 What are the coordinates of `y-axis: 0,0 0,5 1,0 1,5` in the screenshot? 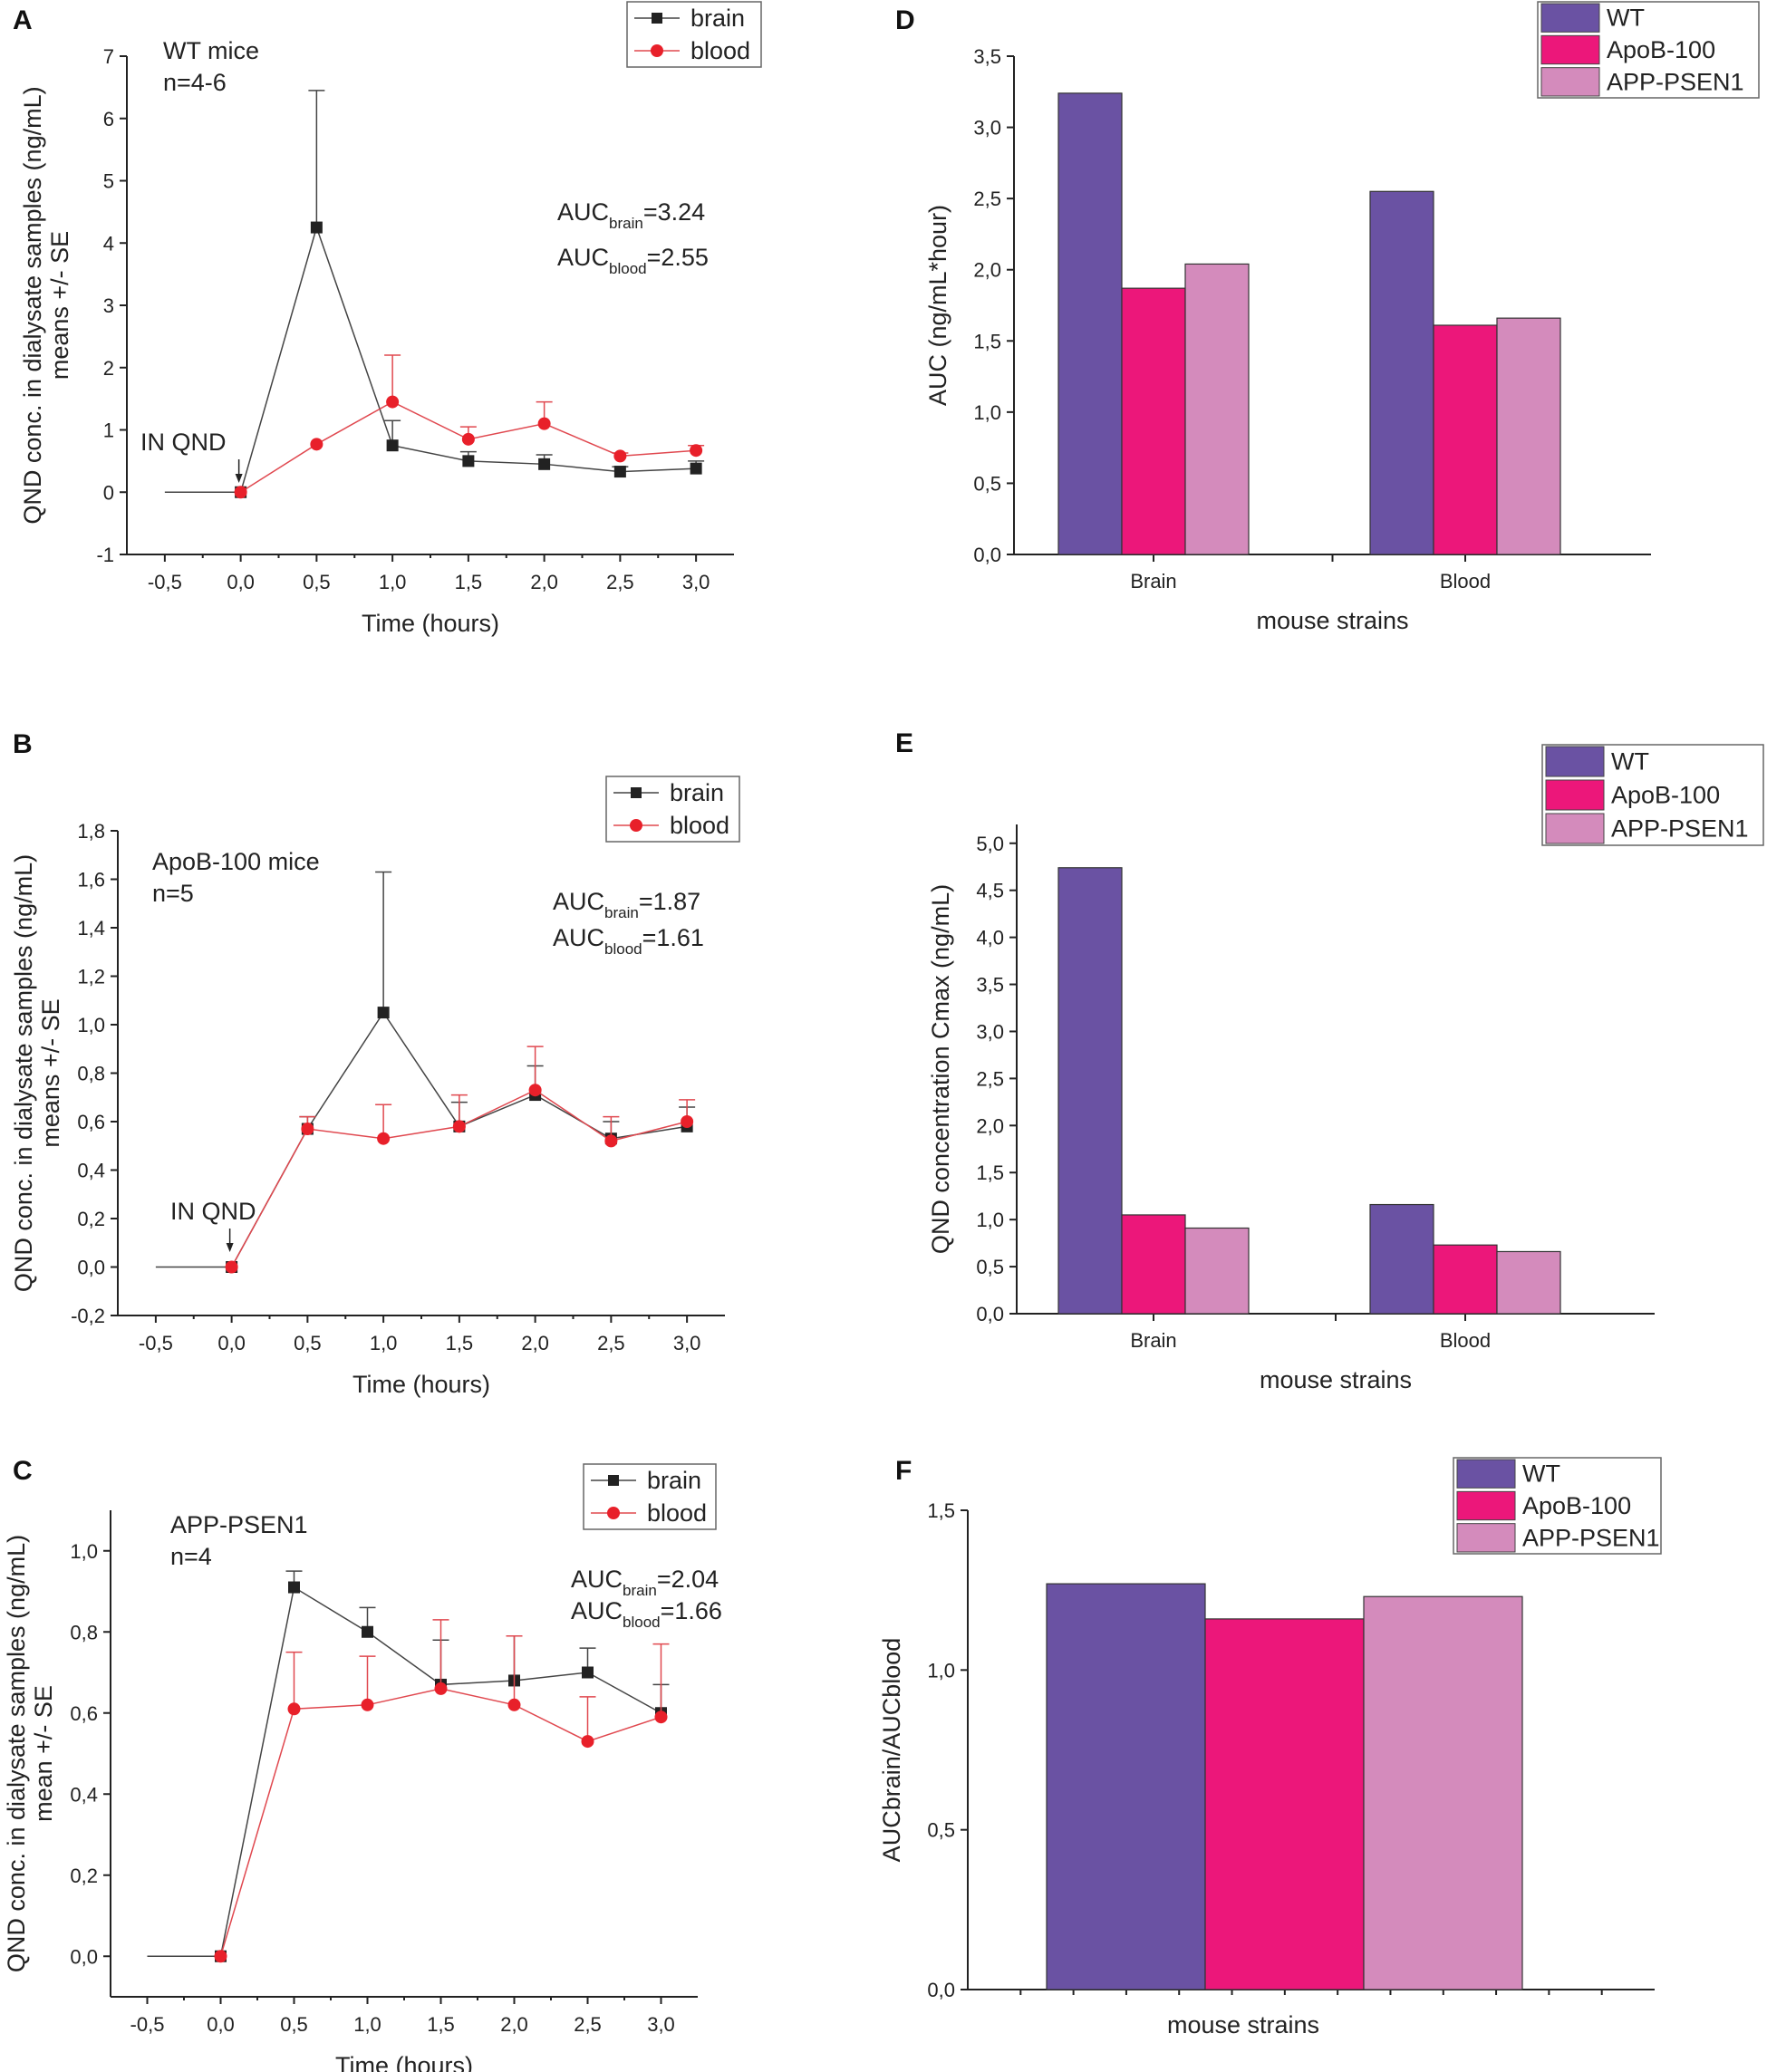 It's located at (948, 1750).